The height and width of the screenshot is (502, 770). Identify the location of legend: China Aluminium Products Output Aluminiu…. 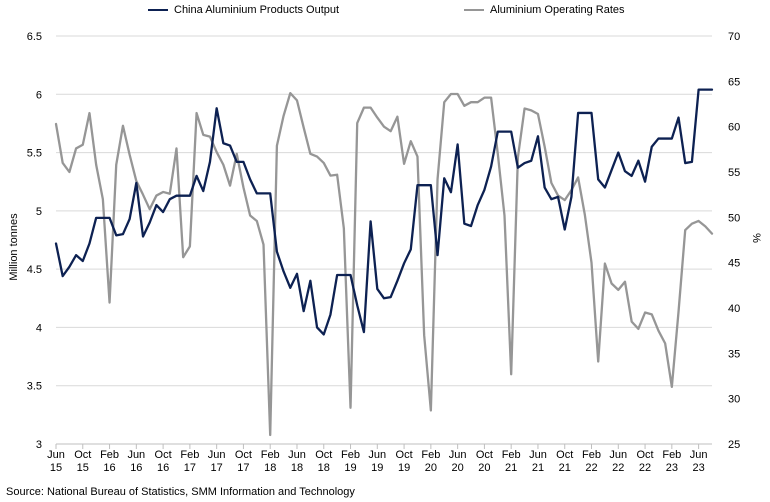
(385, 12).